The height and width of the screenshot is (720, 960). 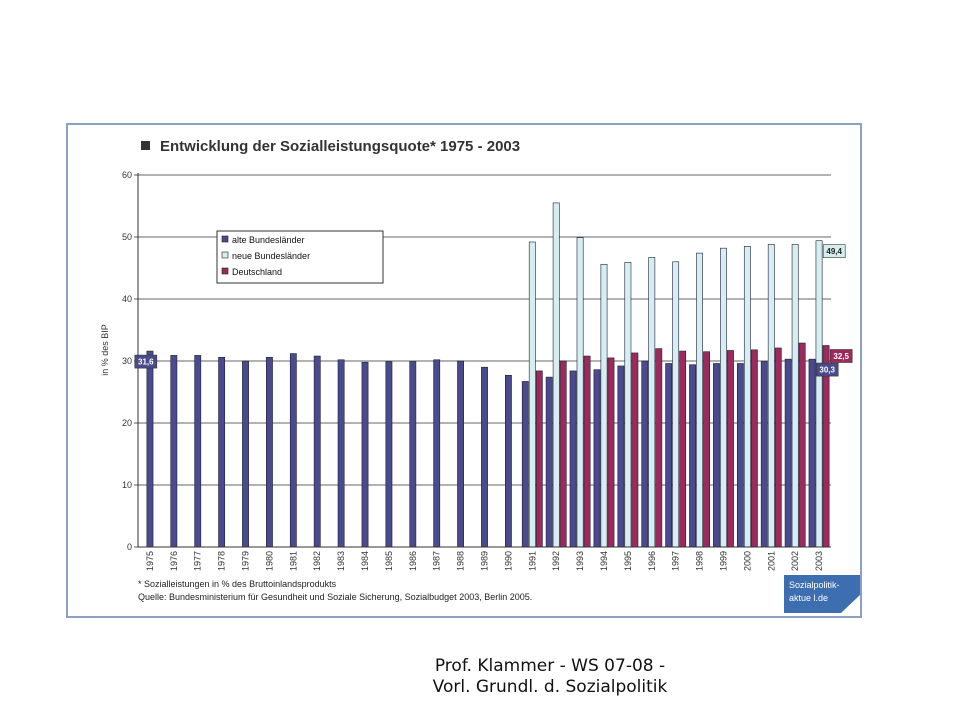 What do you see at coordinates (621, 456) in the screenshot?
I see `bar-alte-bundesl-nder-1995` at bounding box center [621, 456].